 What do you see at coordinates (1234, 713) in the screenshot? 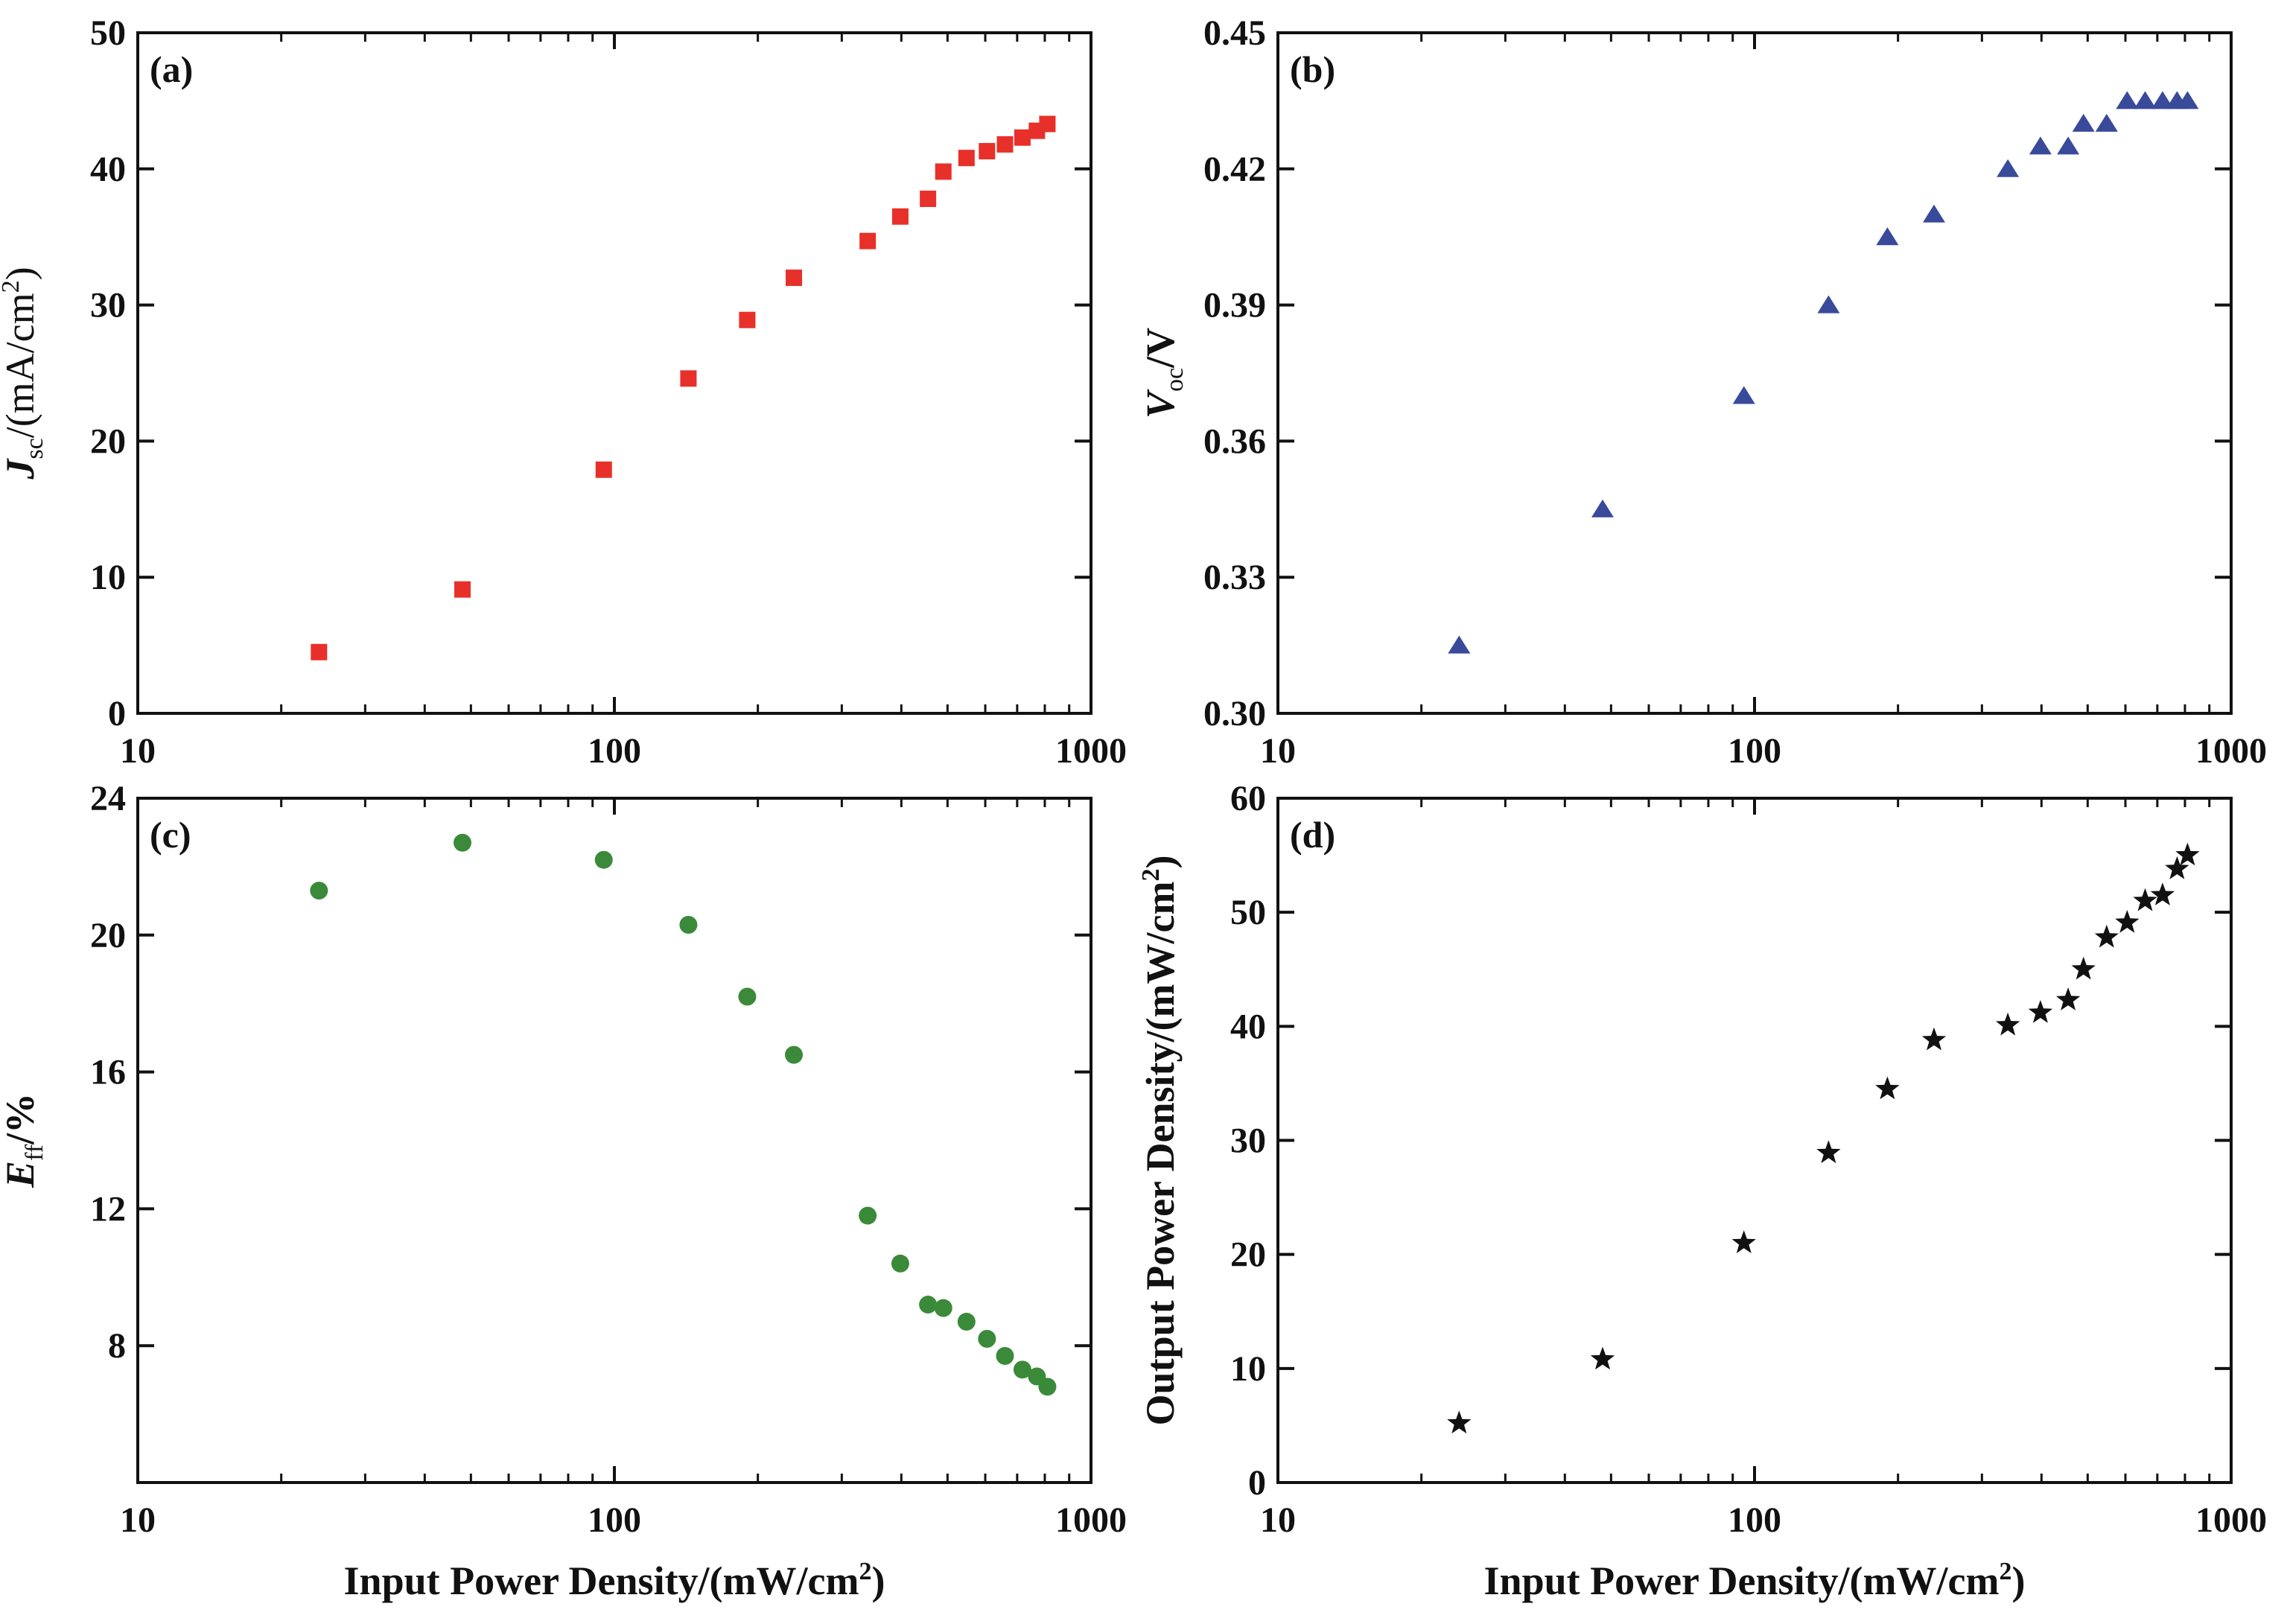
I see `y-tick-label: 0.30` at bounding box center [1234, 713].